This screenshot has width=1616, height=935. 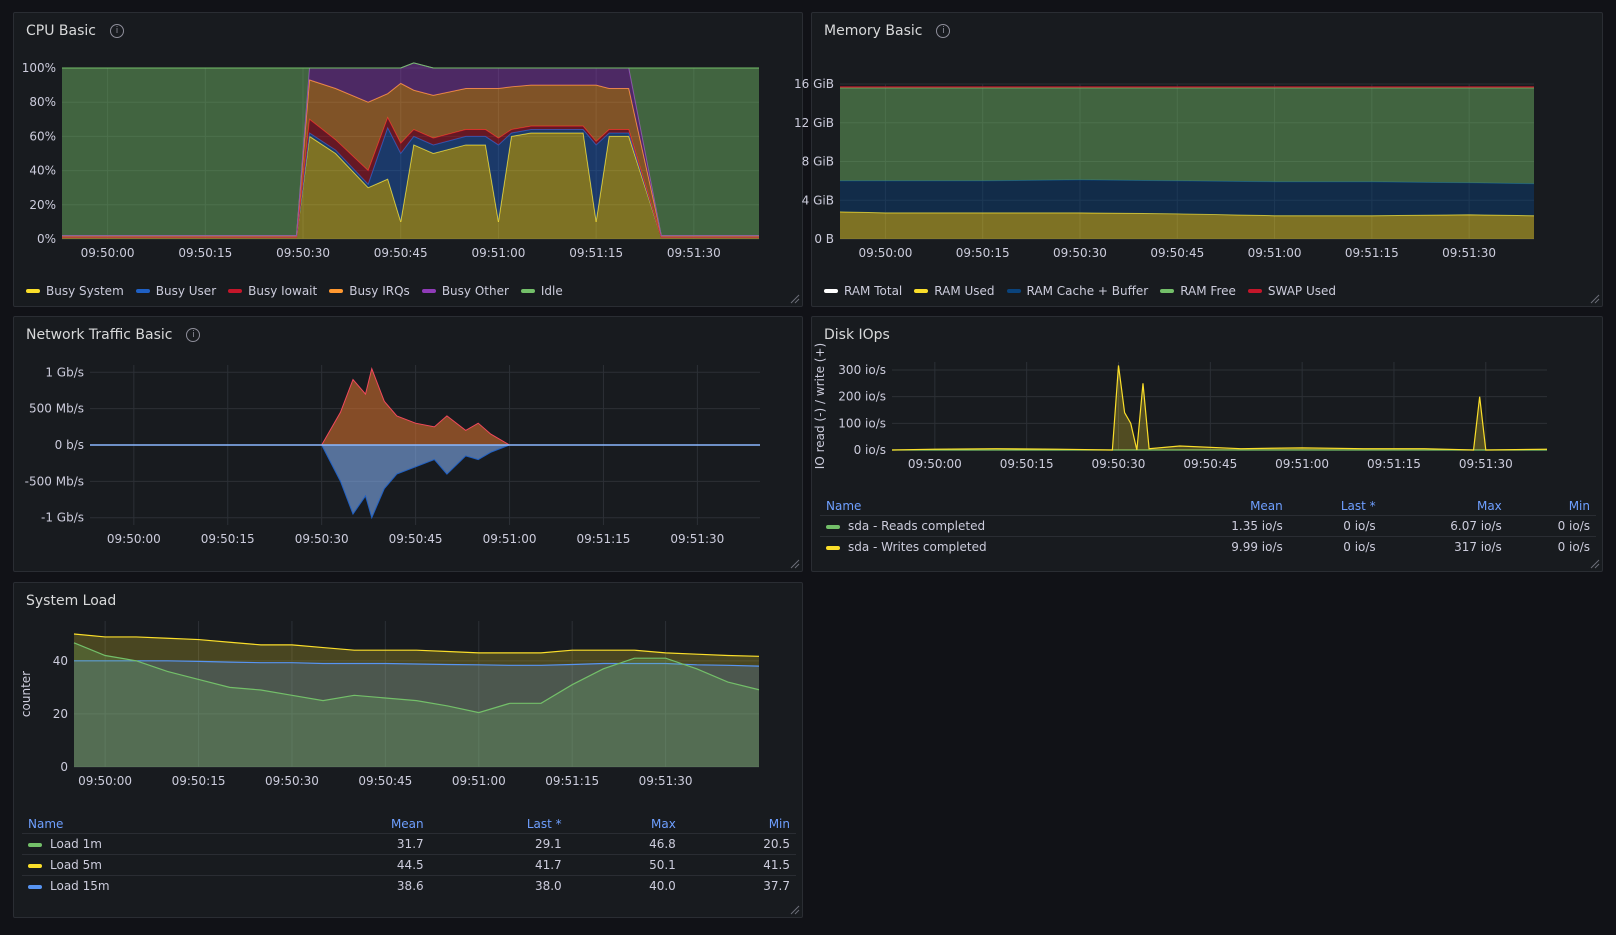 What do you see at coordinates (409, 865) in the screenshot?
I see `table-row: Load 5m 44.5 41.7 50.1 41.5` at bounding box center [409, 865].